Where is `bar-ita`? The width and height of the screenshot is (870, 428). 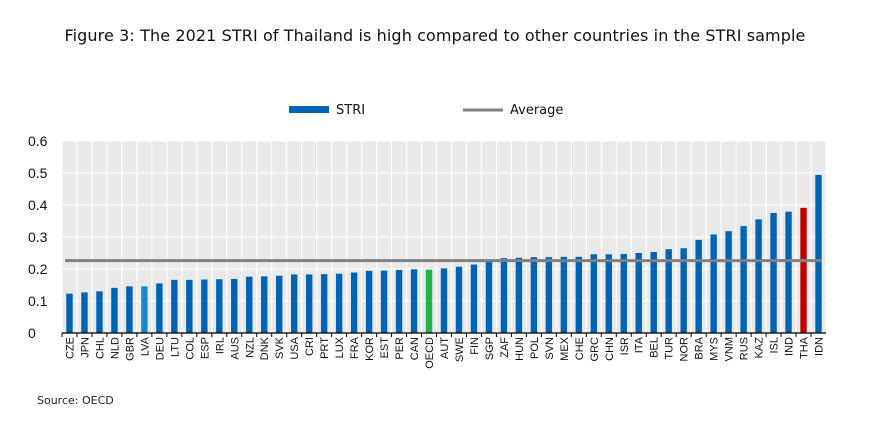
bar-ita is located at coordinates (638, 293).